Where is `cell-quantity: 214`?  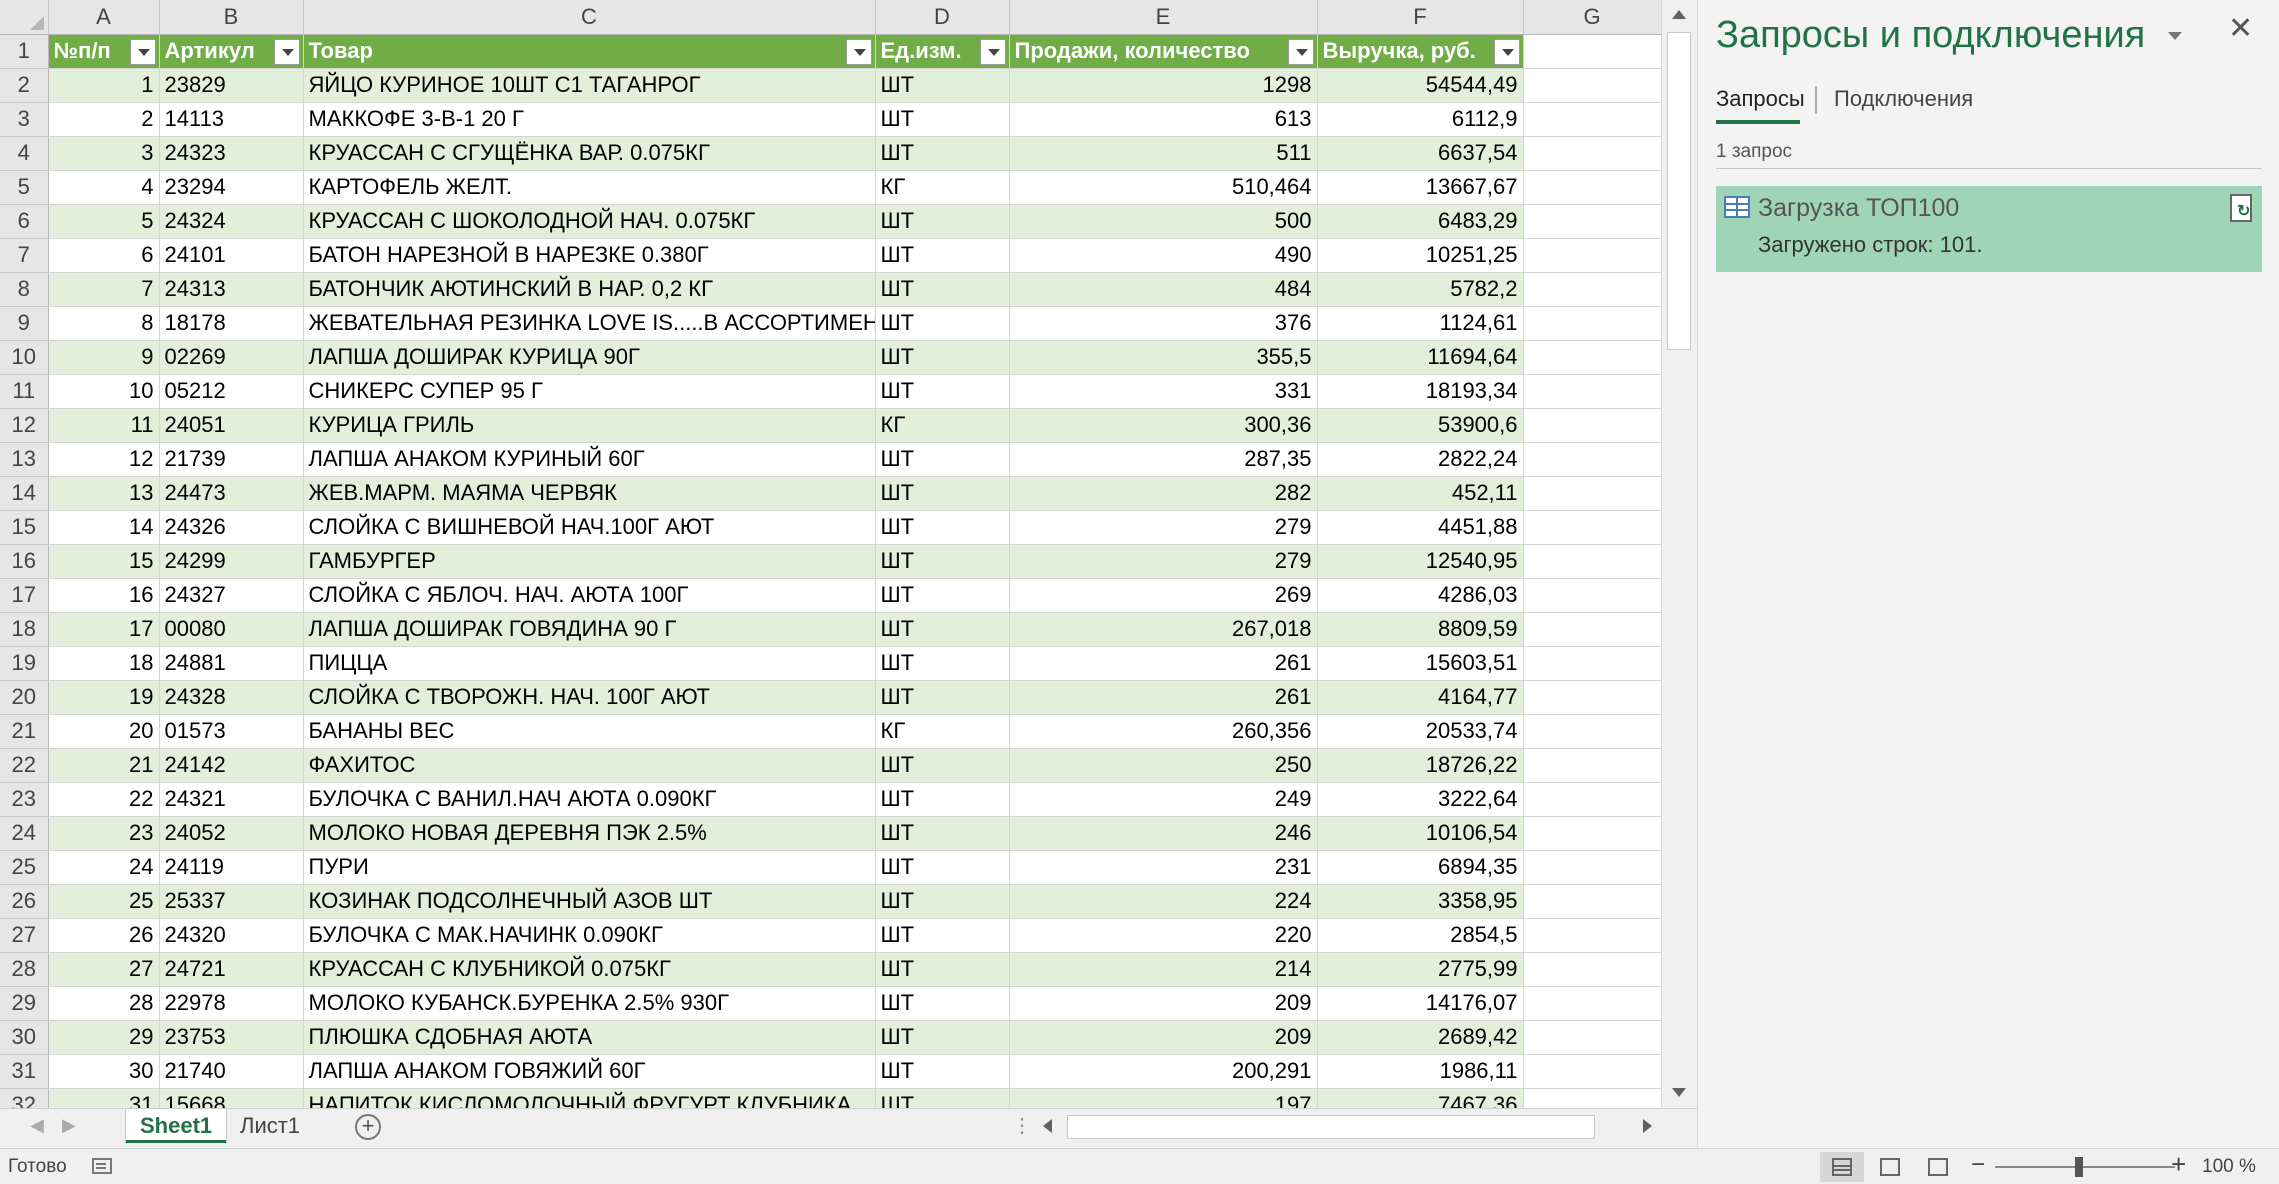 cell-quantity: 214 is located at coordinates (1163, 969).